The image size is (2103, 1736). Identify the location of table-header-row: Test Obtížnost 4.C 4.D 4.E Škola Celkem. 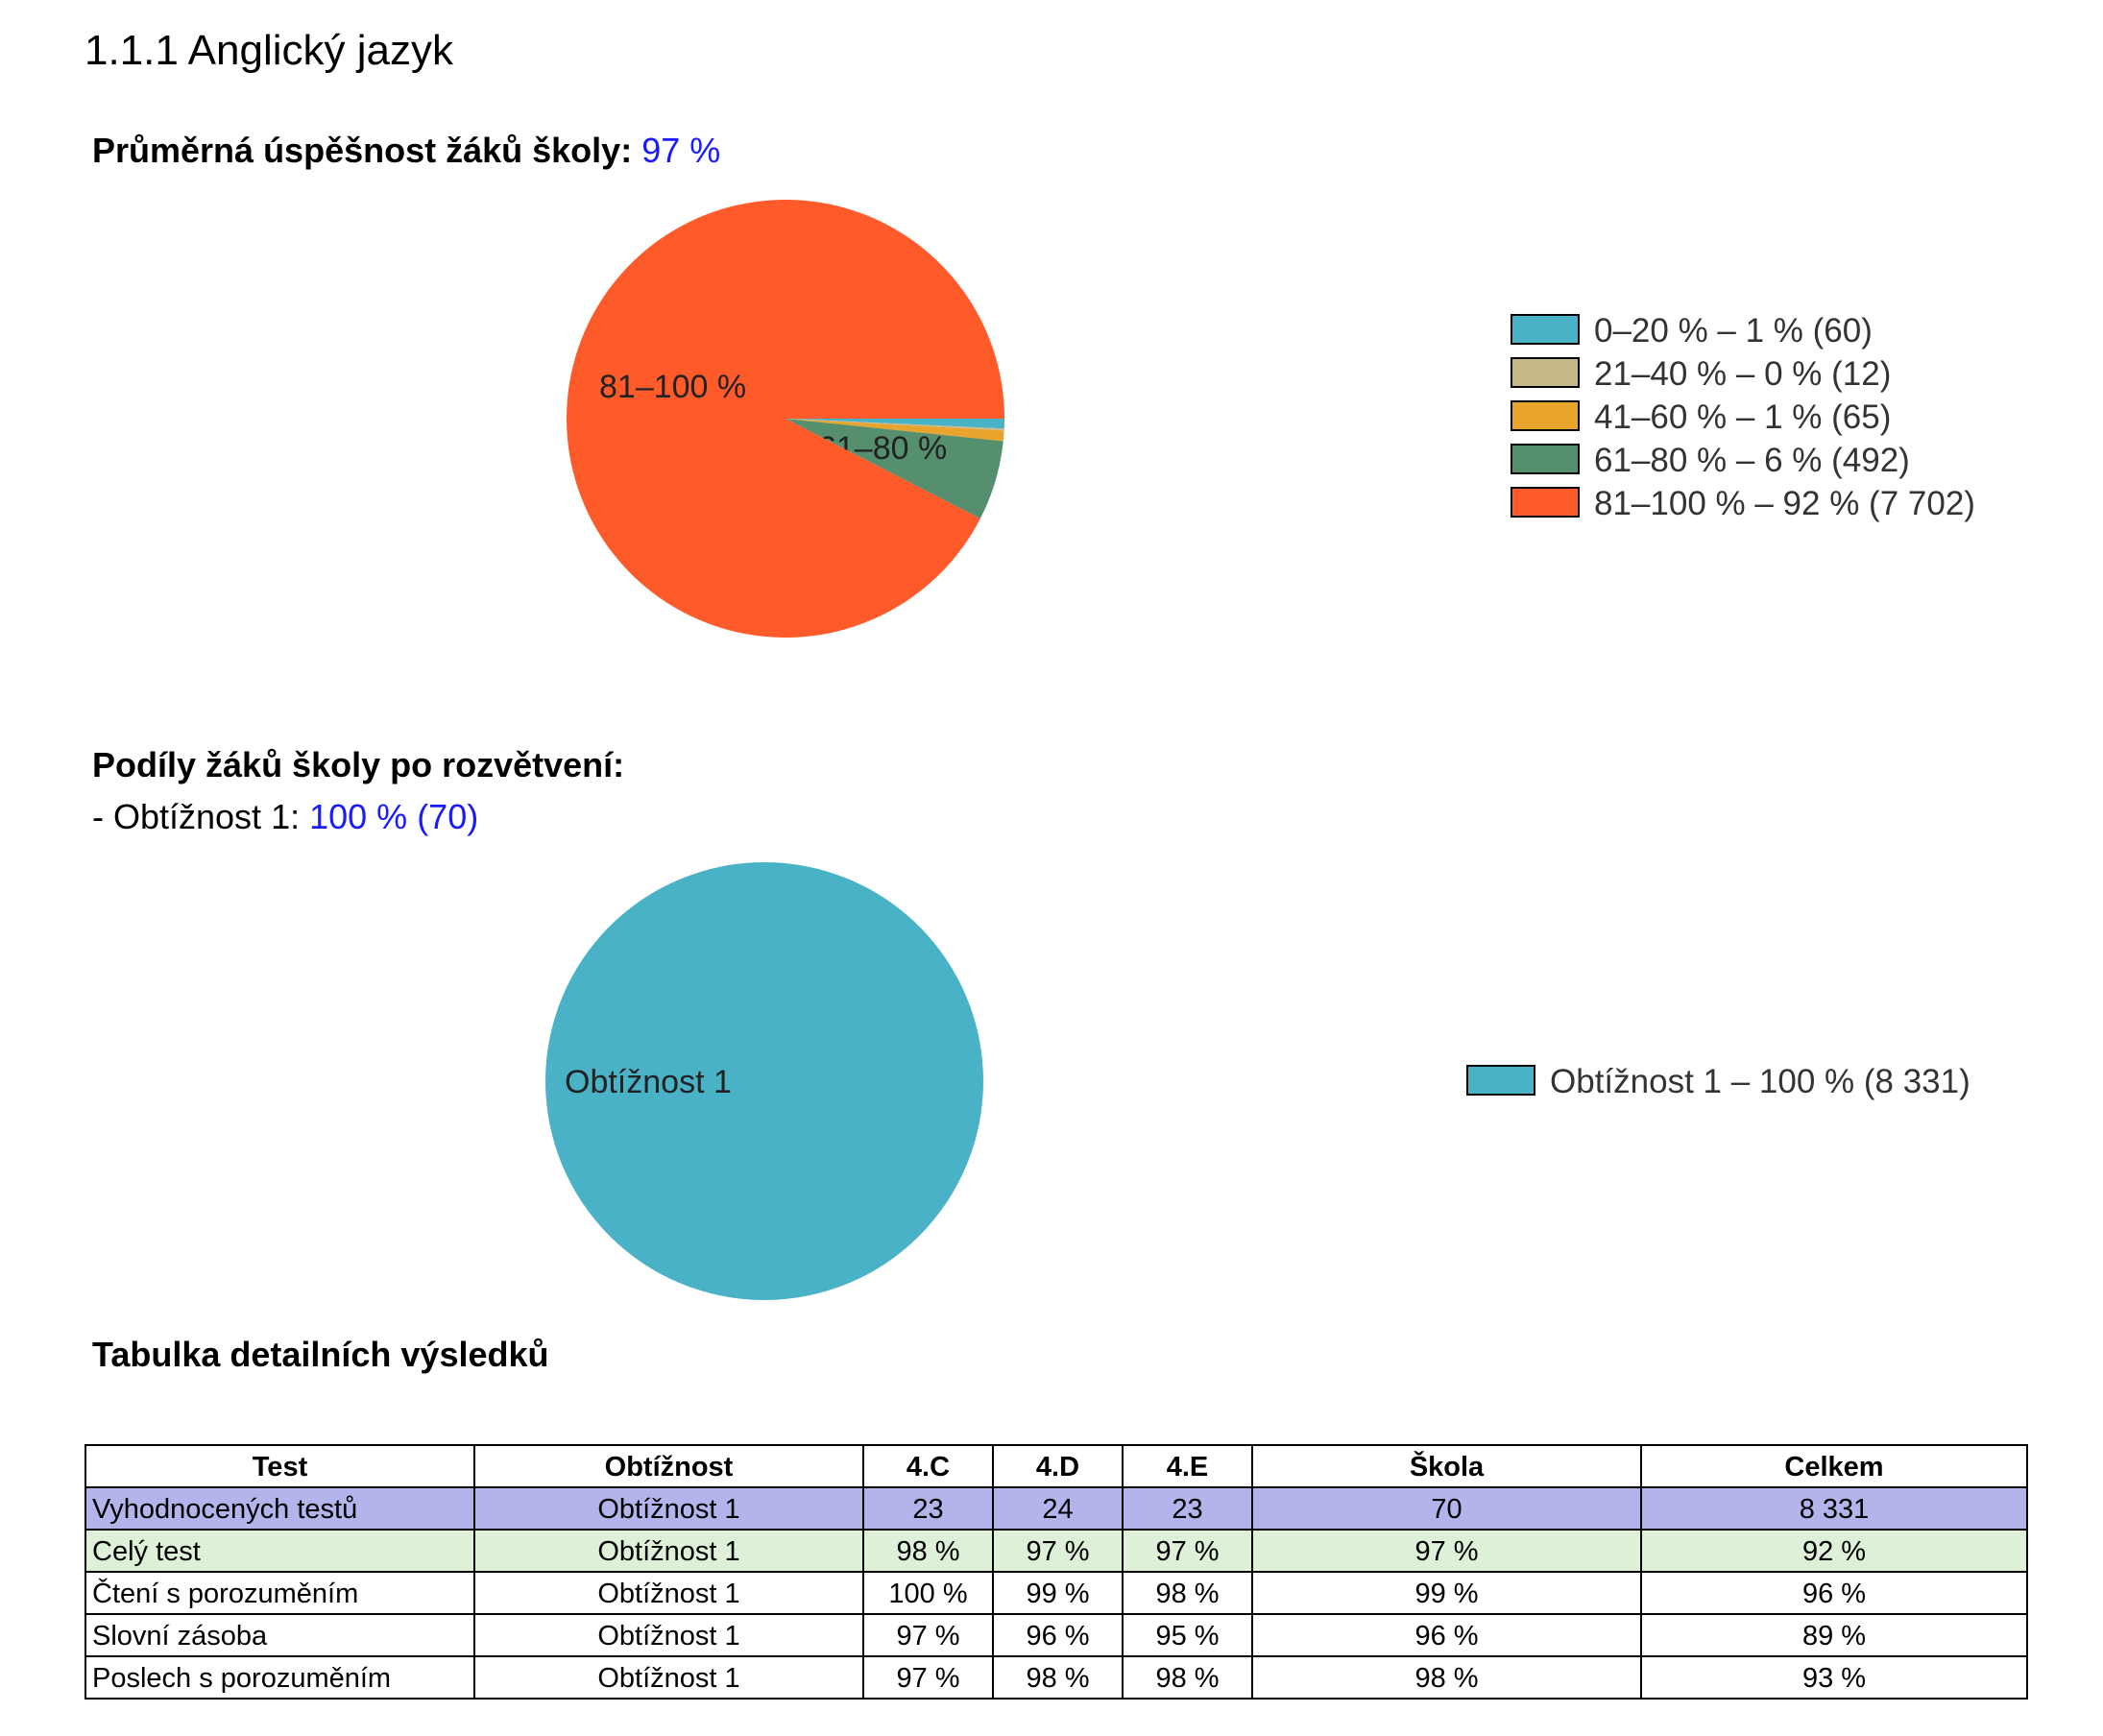
(1057, 1466).